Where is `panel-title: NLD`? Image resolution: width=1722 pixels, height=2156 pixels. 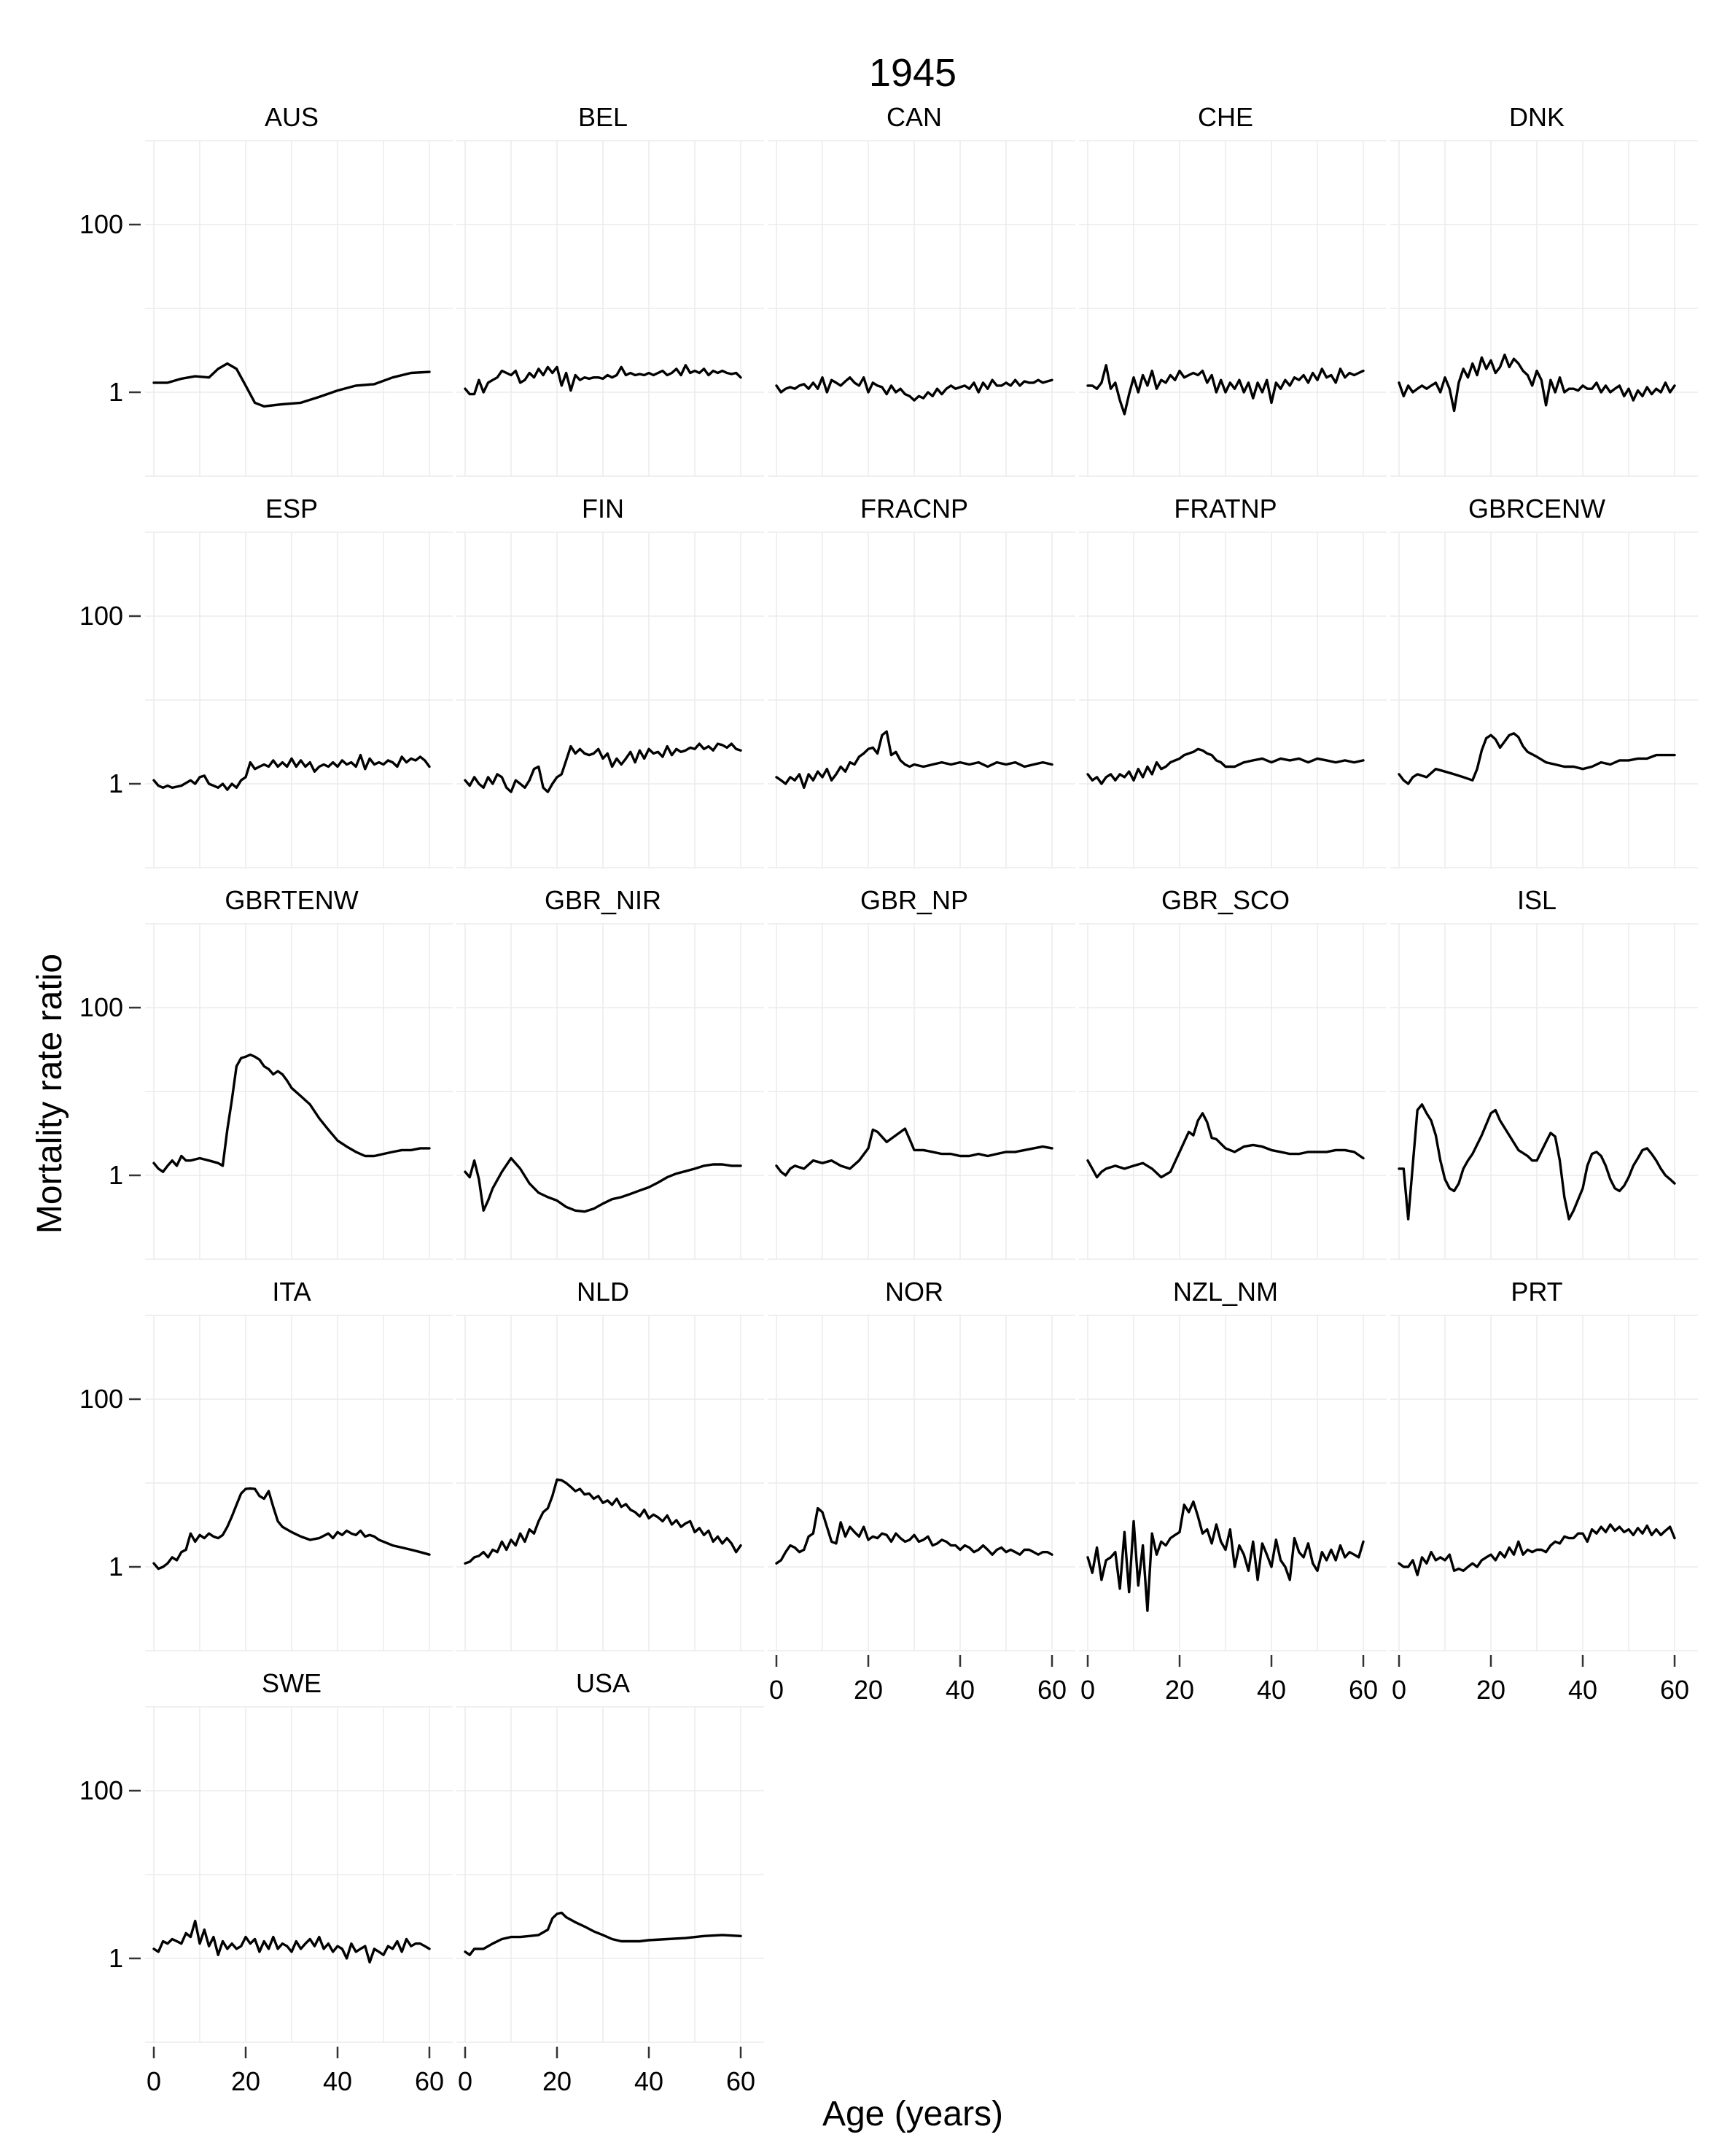
panel-title: NLD is located at coordinates (603, 1292).